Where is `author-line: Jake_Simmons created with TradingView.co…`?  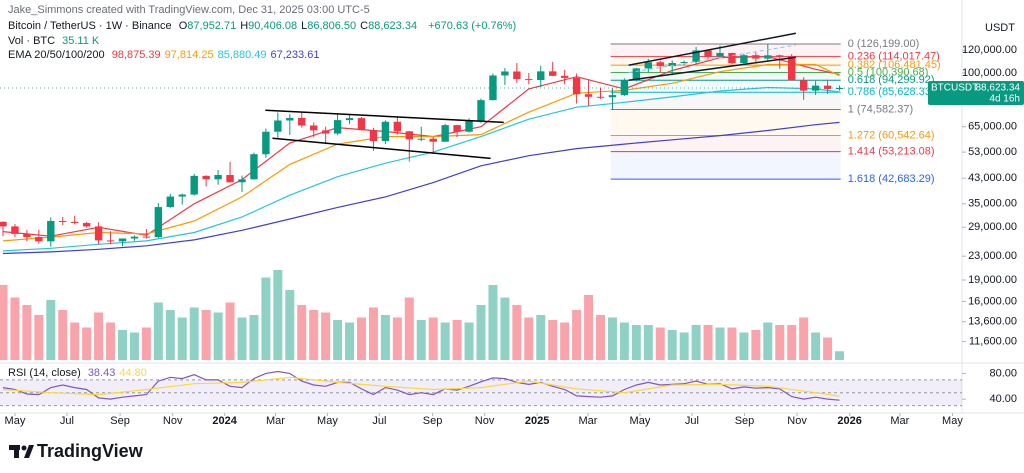
author-line: Jake_Simmons created with TradingView.co… is located at coordinates (191, 10).